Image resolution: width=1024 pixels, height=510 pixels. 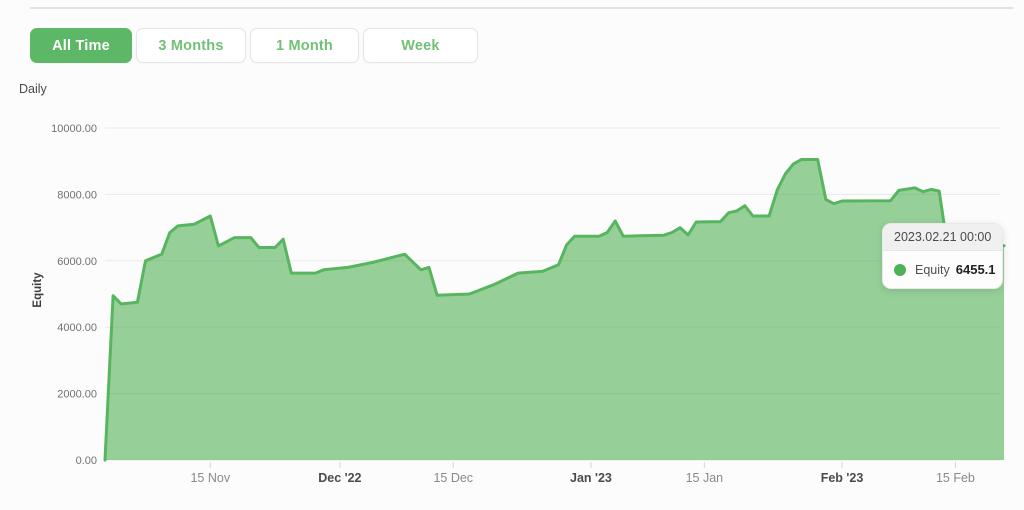 What do you see at coordinates (304, 45) in the screenshot?
I see `one-month-button: 1 Month` at bounding box center [304, 45].